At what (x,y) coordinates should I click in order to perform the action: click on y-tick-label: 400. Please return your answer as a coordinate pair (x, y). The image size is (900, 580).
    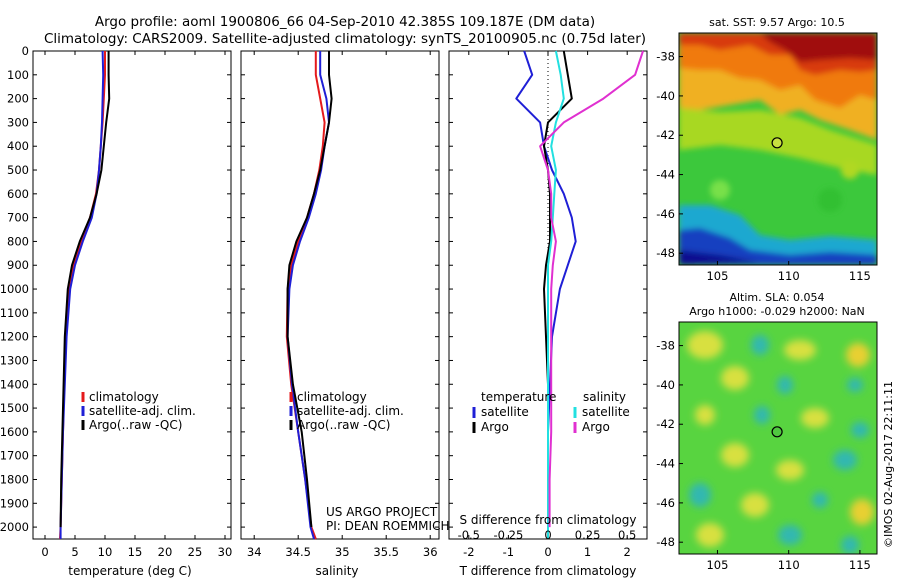
    Looking at the image, I should click on (18, 146).